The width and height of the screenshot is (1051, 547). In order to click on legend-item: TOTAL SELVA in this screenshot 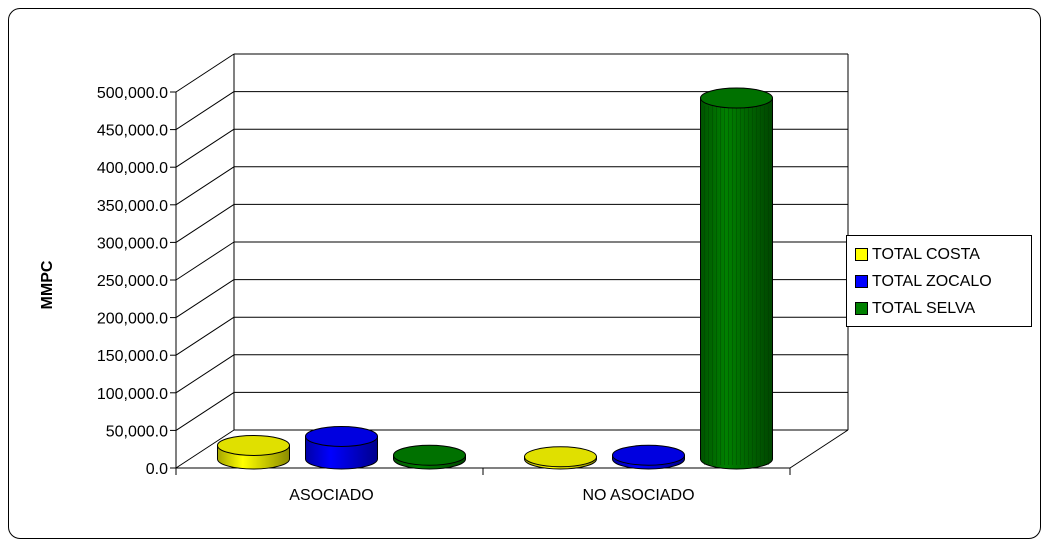, I will do `click(943, 308)`.